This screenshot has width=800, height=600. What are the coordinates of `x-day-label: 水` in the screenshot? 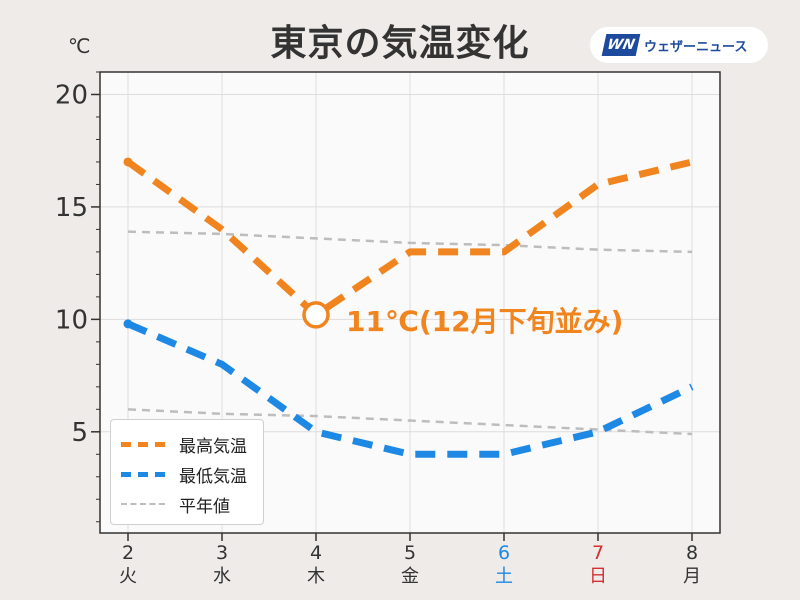 It's located at (222, 576).